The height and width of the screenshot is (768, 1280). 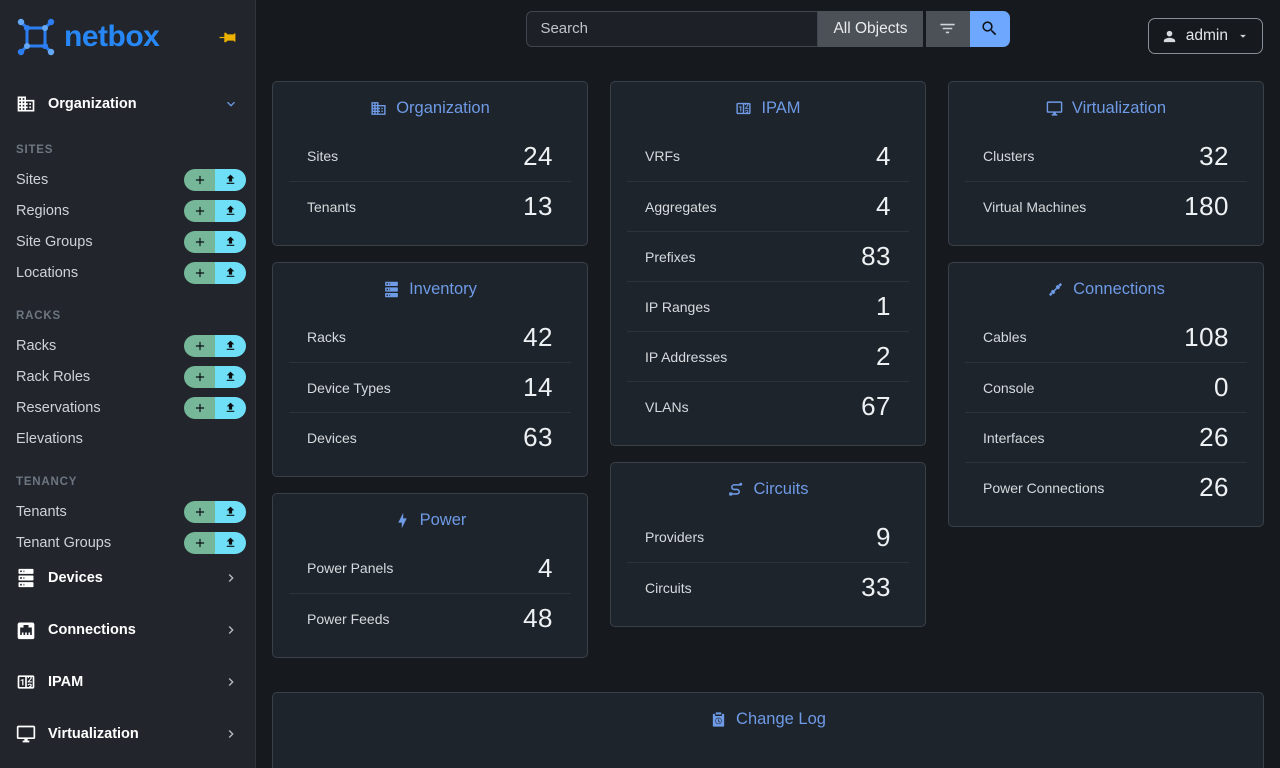 I want to click on stat-label: Sites, so click(x=323, y=156).